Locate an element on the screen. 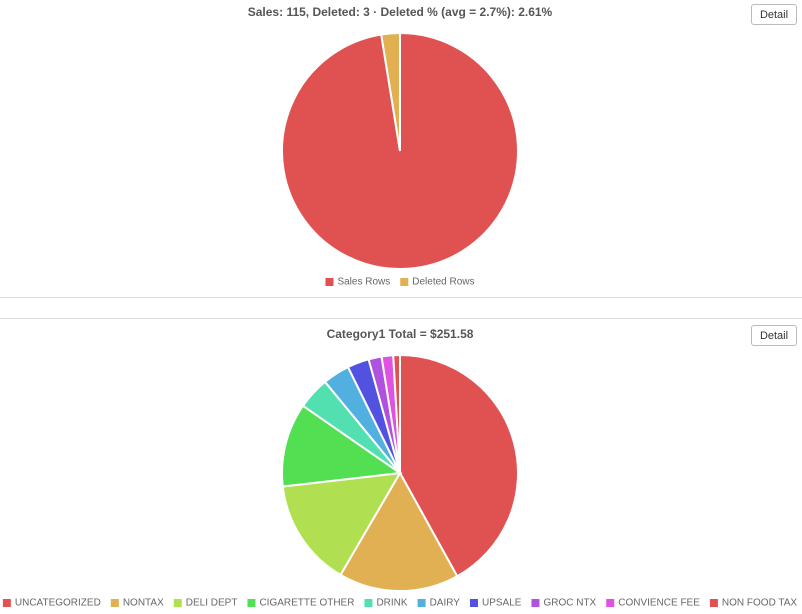  legend-label: DRINK is located at coordinates (391, 603).